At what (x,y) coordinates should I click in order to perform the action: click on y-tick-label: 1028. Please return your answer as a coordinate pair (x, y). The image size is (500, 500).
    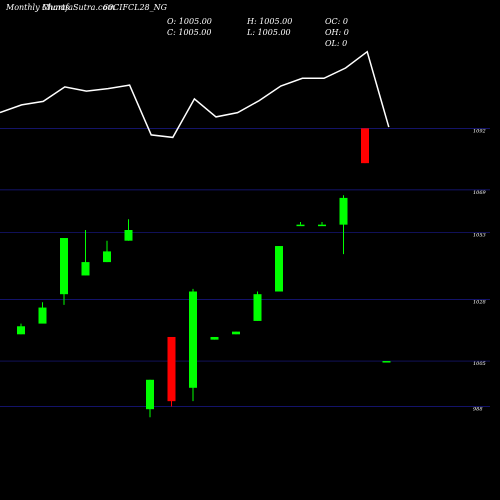
    Looking at the image, I should click on (479, 303).